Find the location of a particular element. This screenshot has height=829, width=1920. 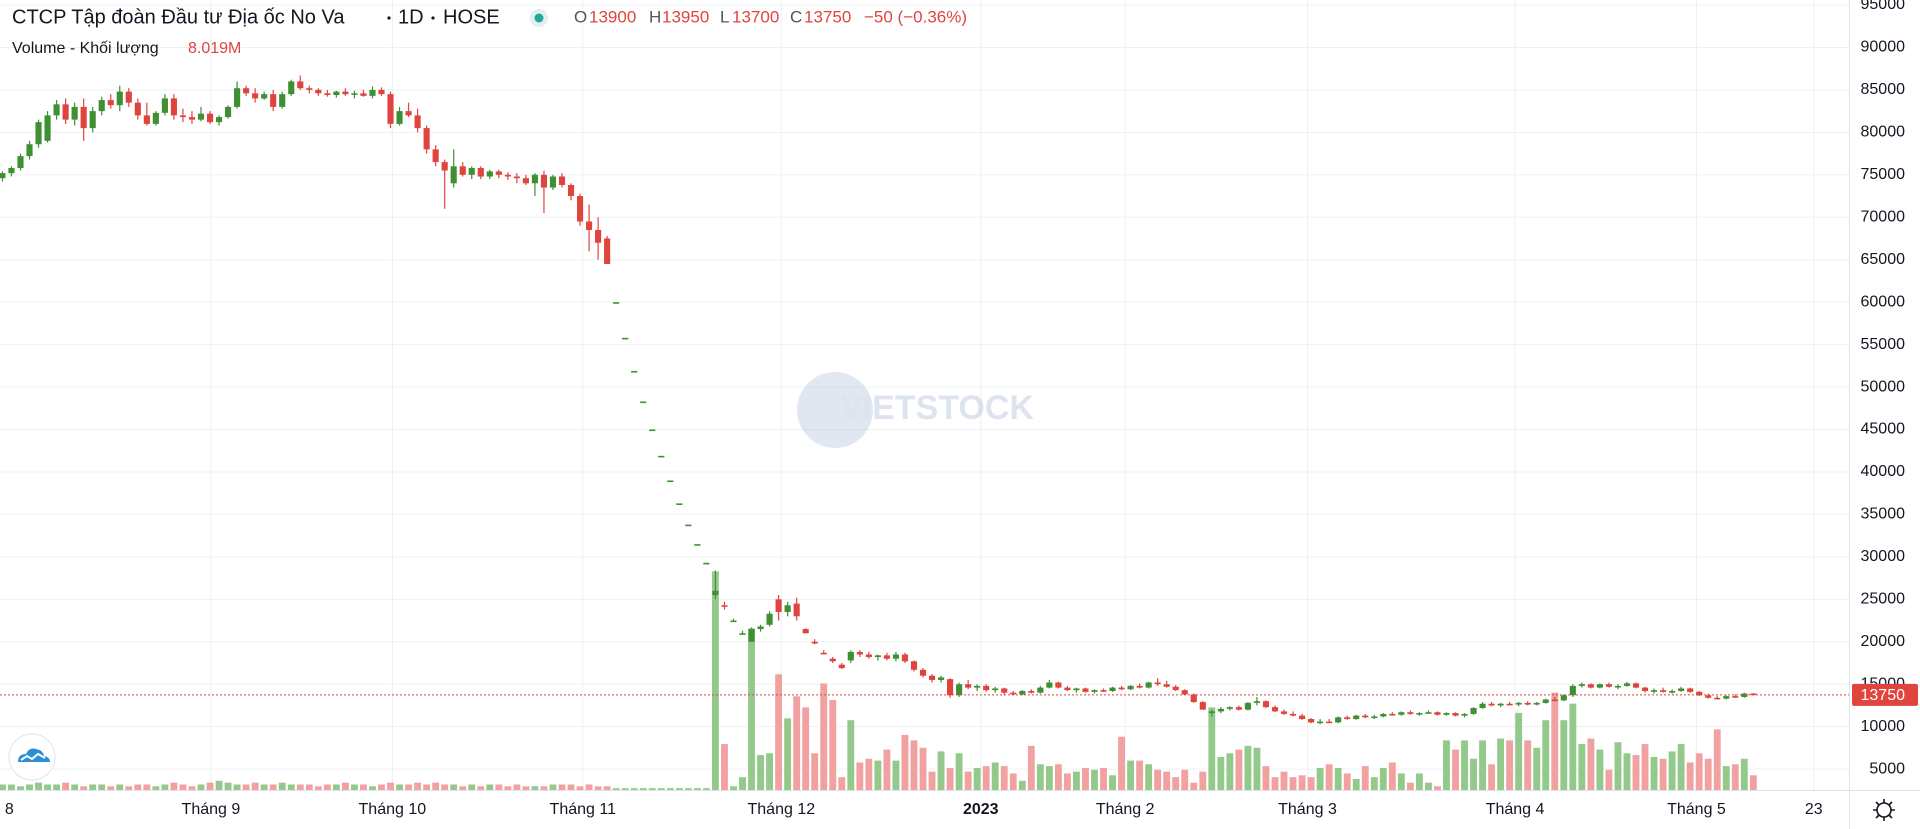

x-tick-label: 23 is located at coordinates (1814, 809).